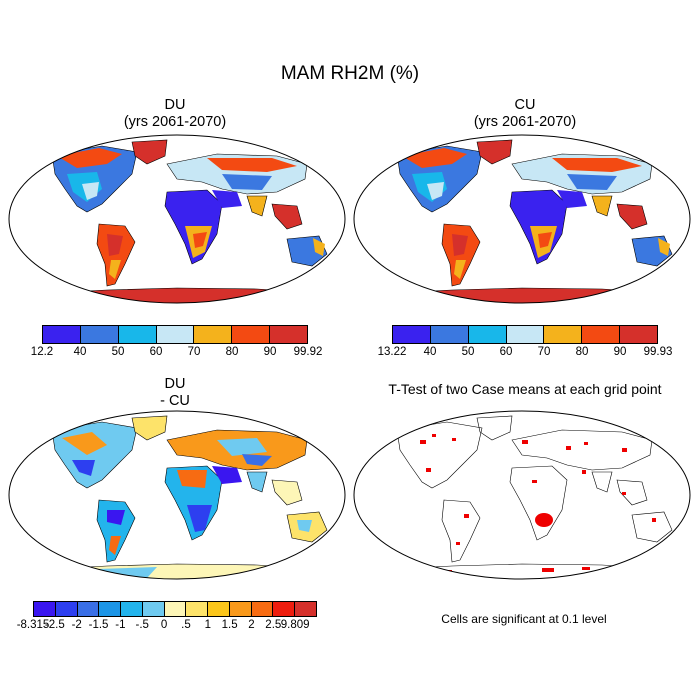  Describe the element at coordinates (42, 352) in the screenshot. I see `colorbar-du-tick-label: 12.2` at that location.